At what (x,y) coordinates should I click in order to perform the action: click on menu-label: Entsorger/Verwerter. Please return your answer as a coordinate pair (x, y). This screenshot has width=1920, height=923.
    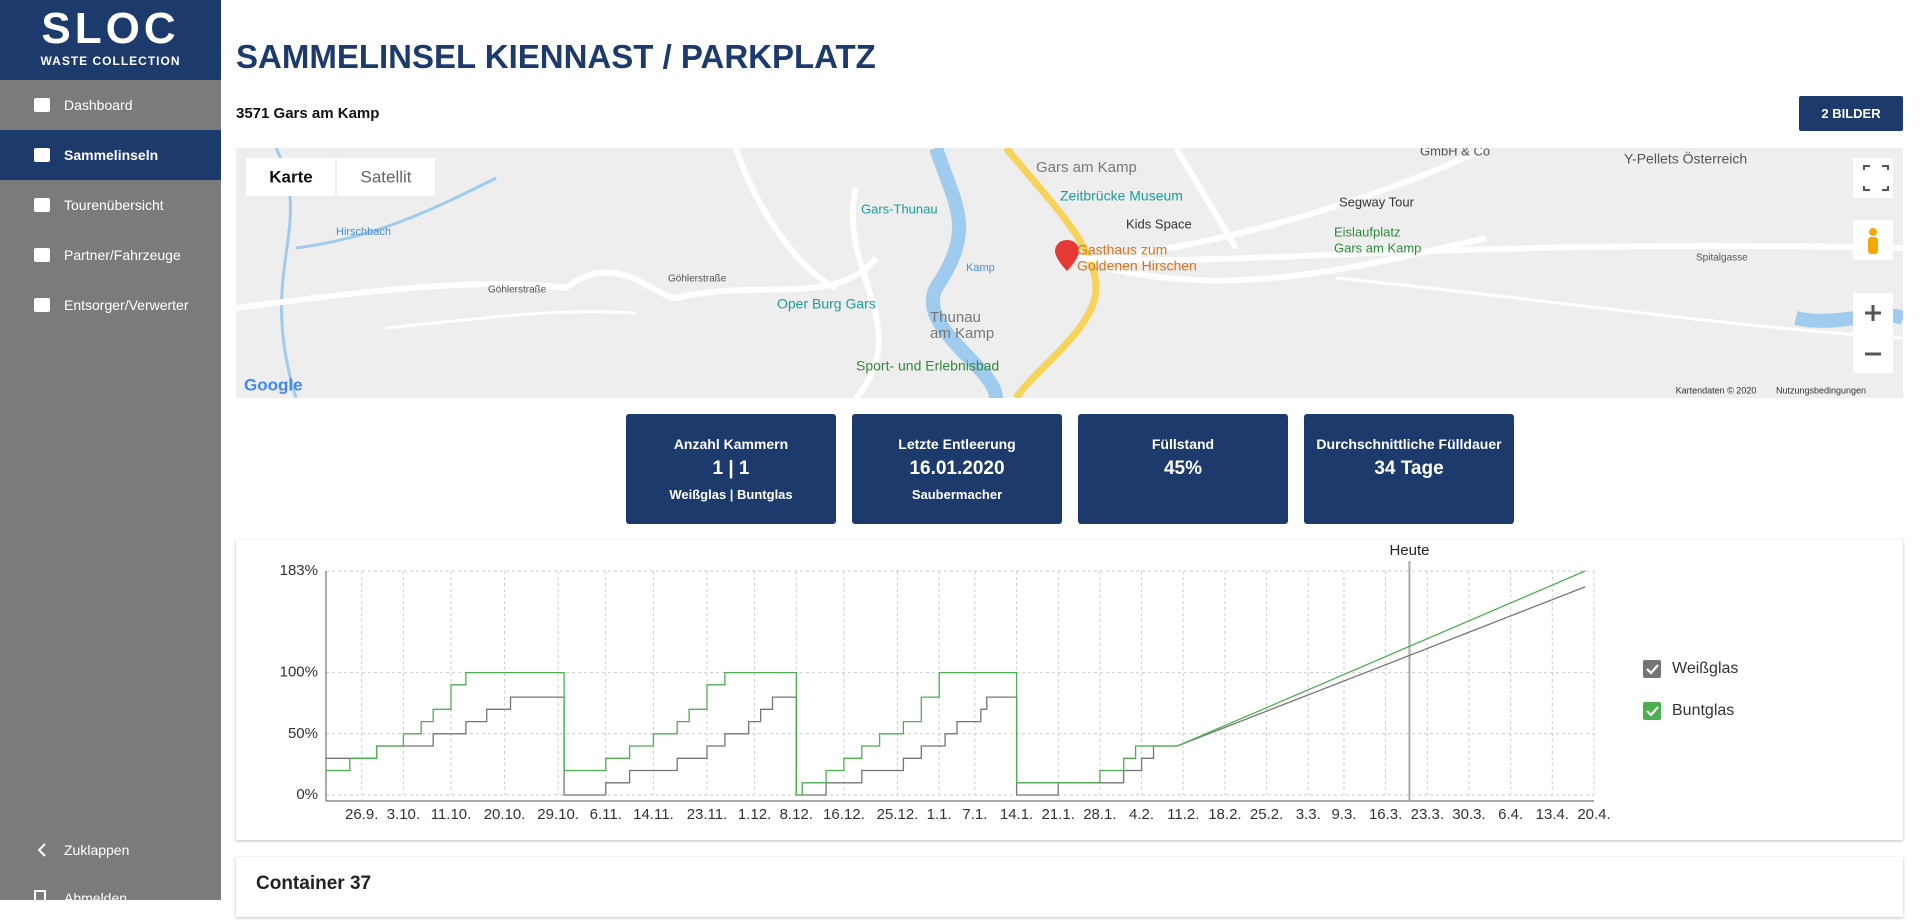
    Looking at the image, I should click on (126, 305).